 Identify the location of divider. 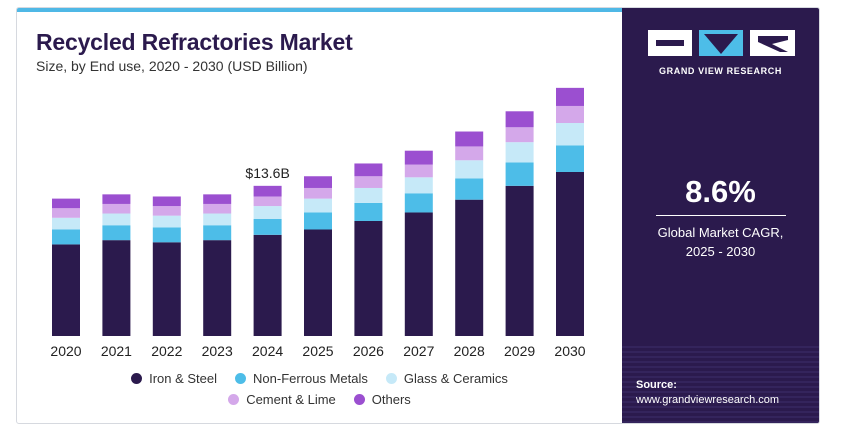
(721, 215).